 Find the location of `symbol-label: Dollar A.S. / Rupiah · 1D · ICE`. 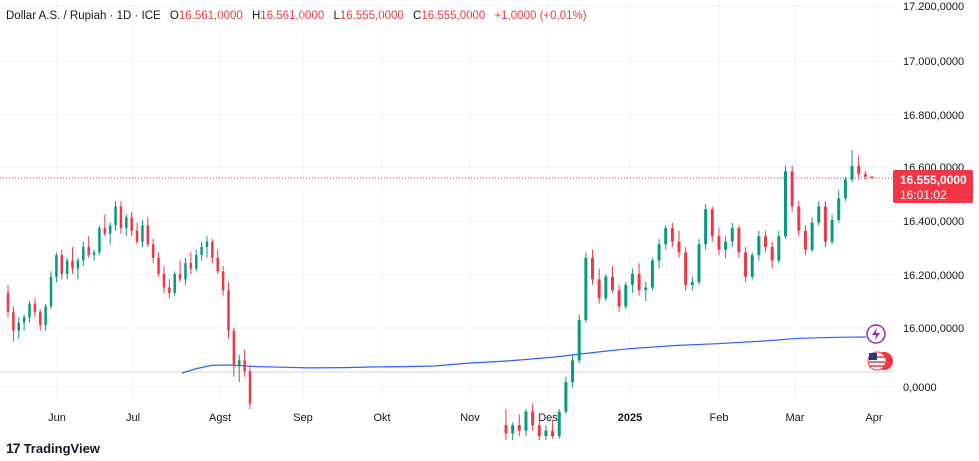

symbol-label: Dollar A.S. / Rupiah · 1D · ICE is located at coordinates (83, 16).